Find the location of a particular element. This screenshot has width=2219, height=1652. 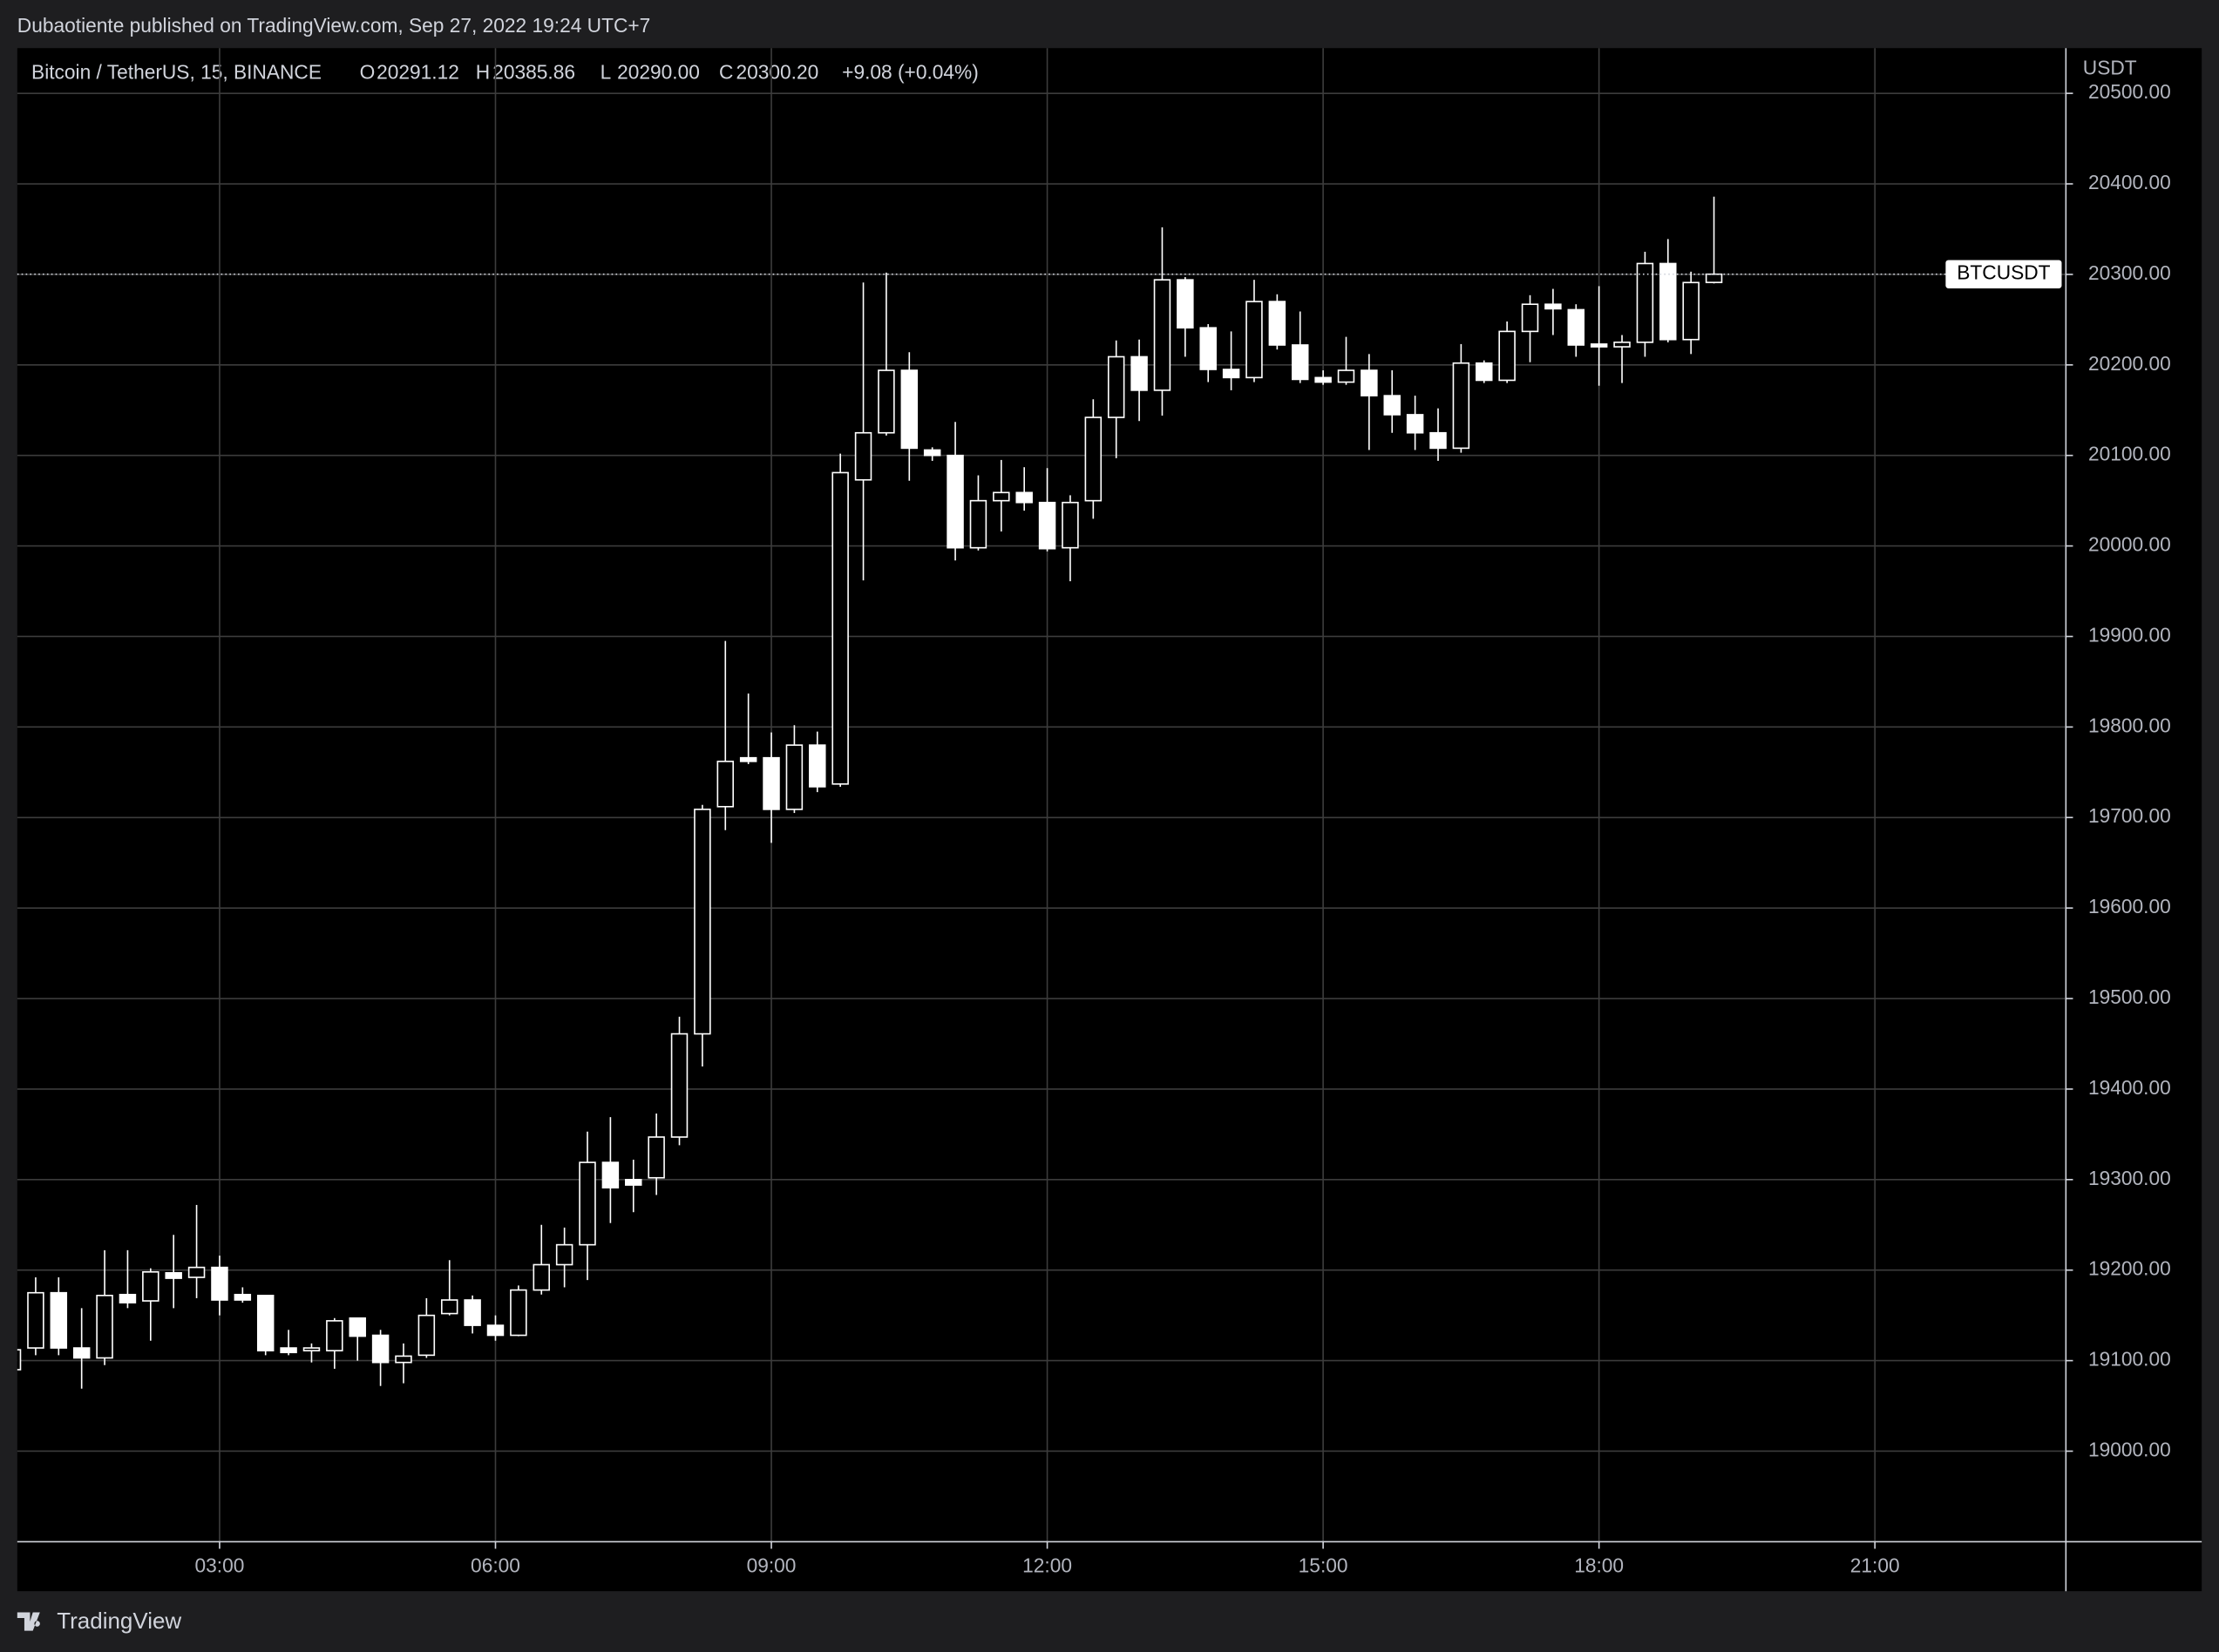

y-tick-label: 19200.00 is located at coordinates (2129, 1268).